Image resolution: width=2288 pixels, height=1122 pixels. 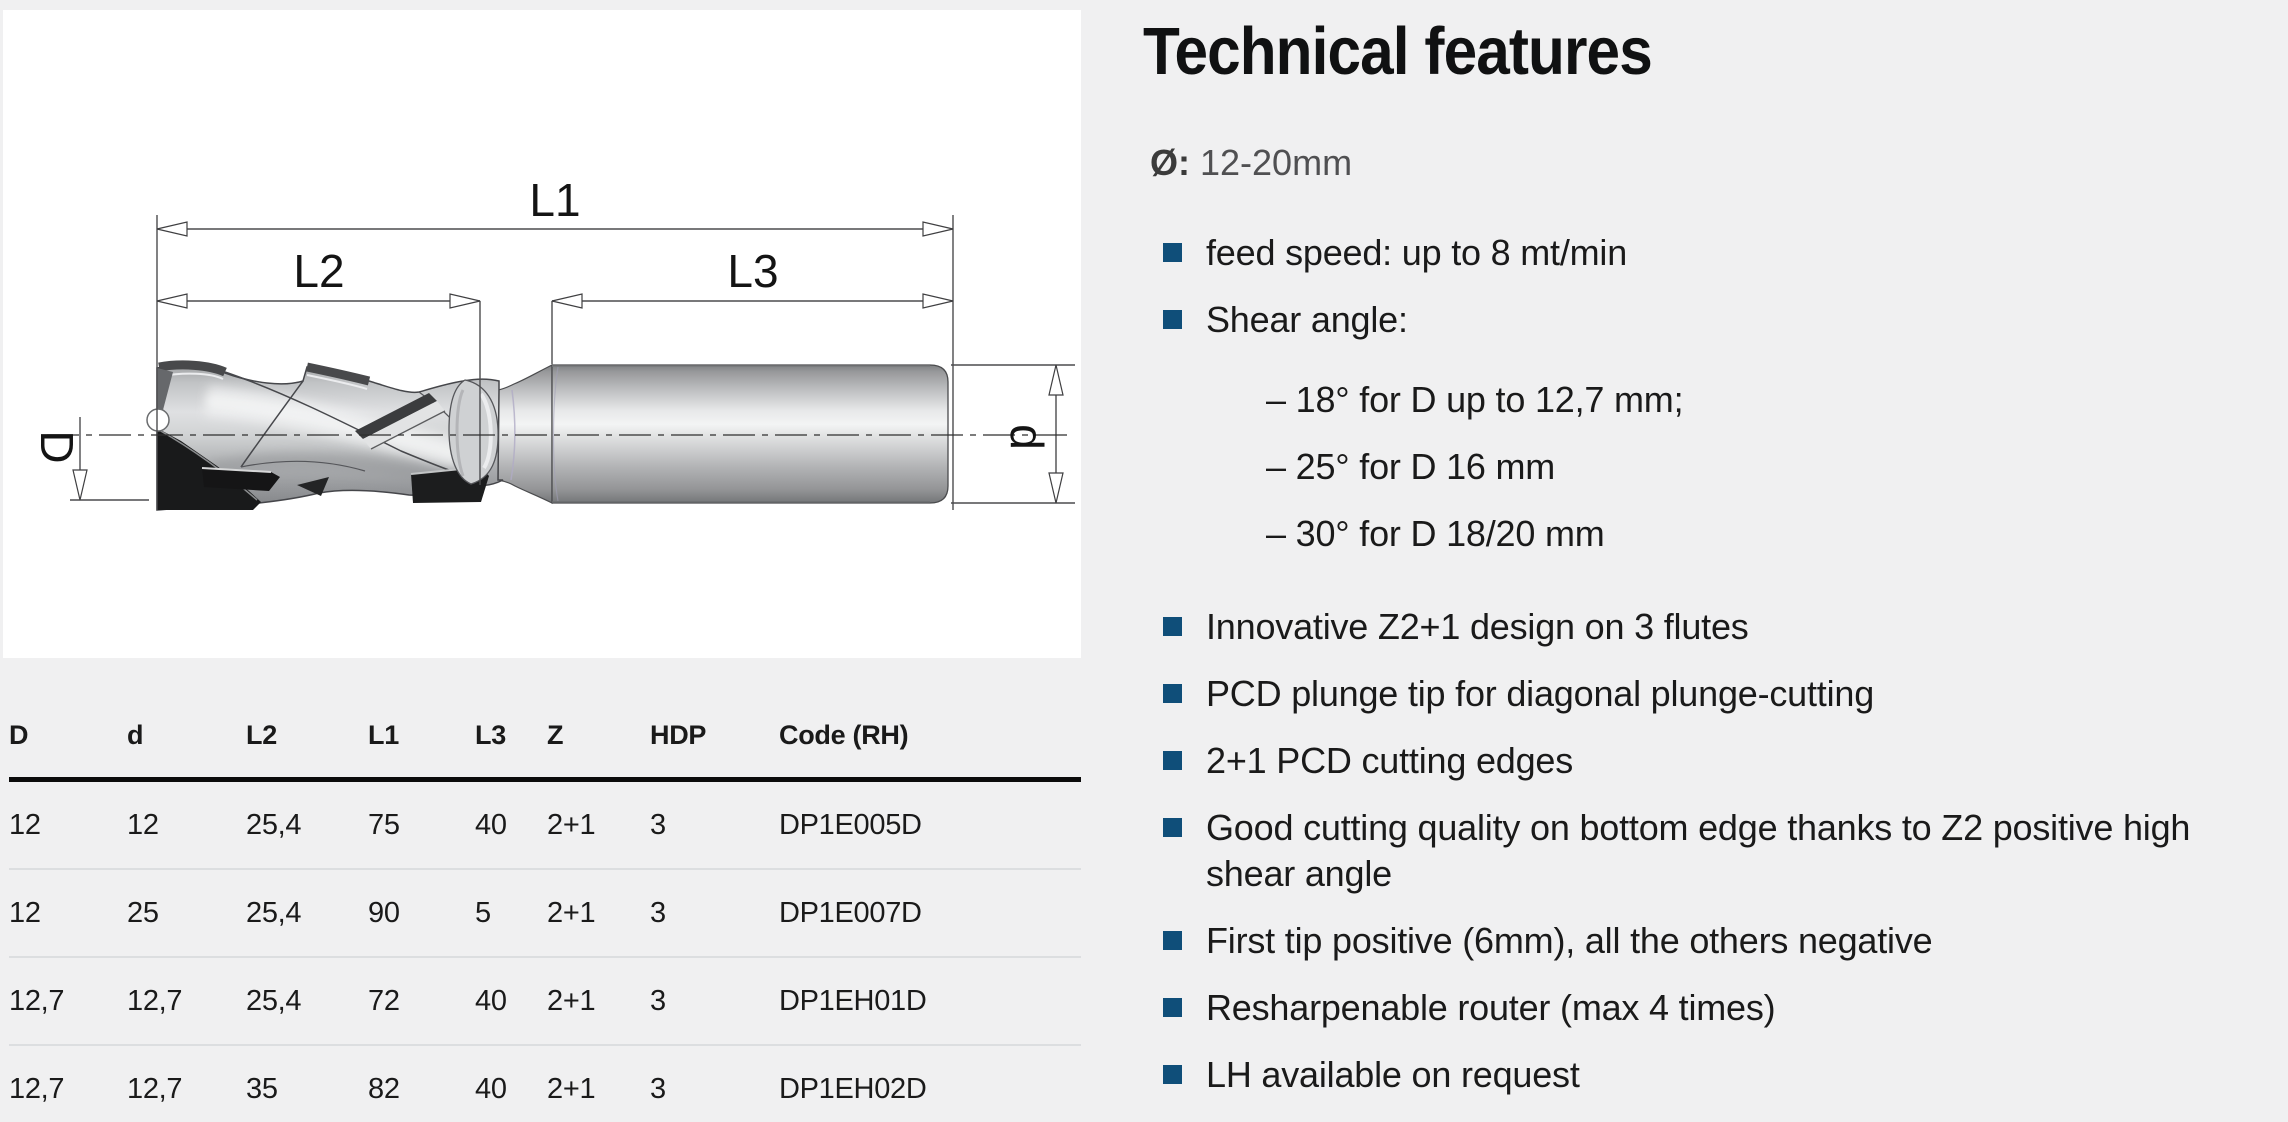 I want to click on cell-L2: 35, so click(x=262, y=1088).